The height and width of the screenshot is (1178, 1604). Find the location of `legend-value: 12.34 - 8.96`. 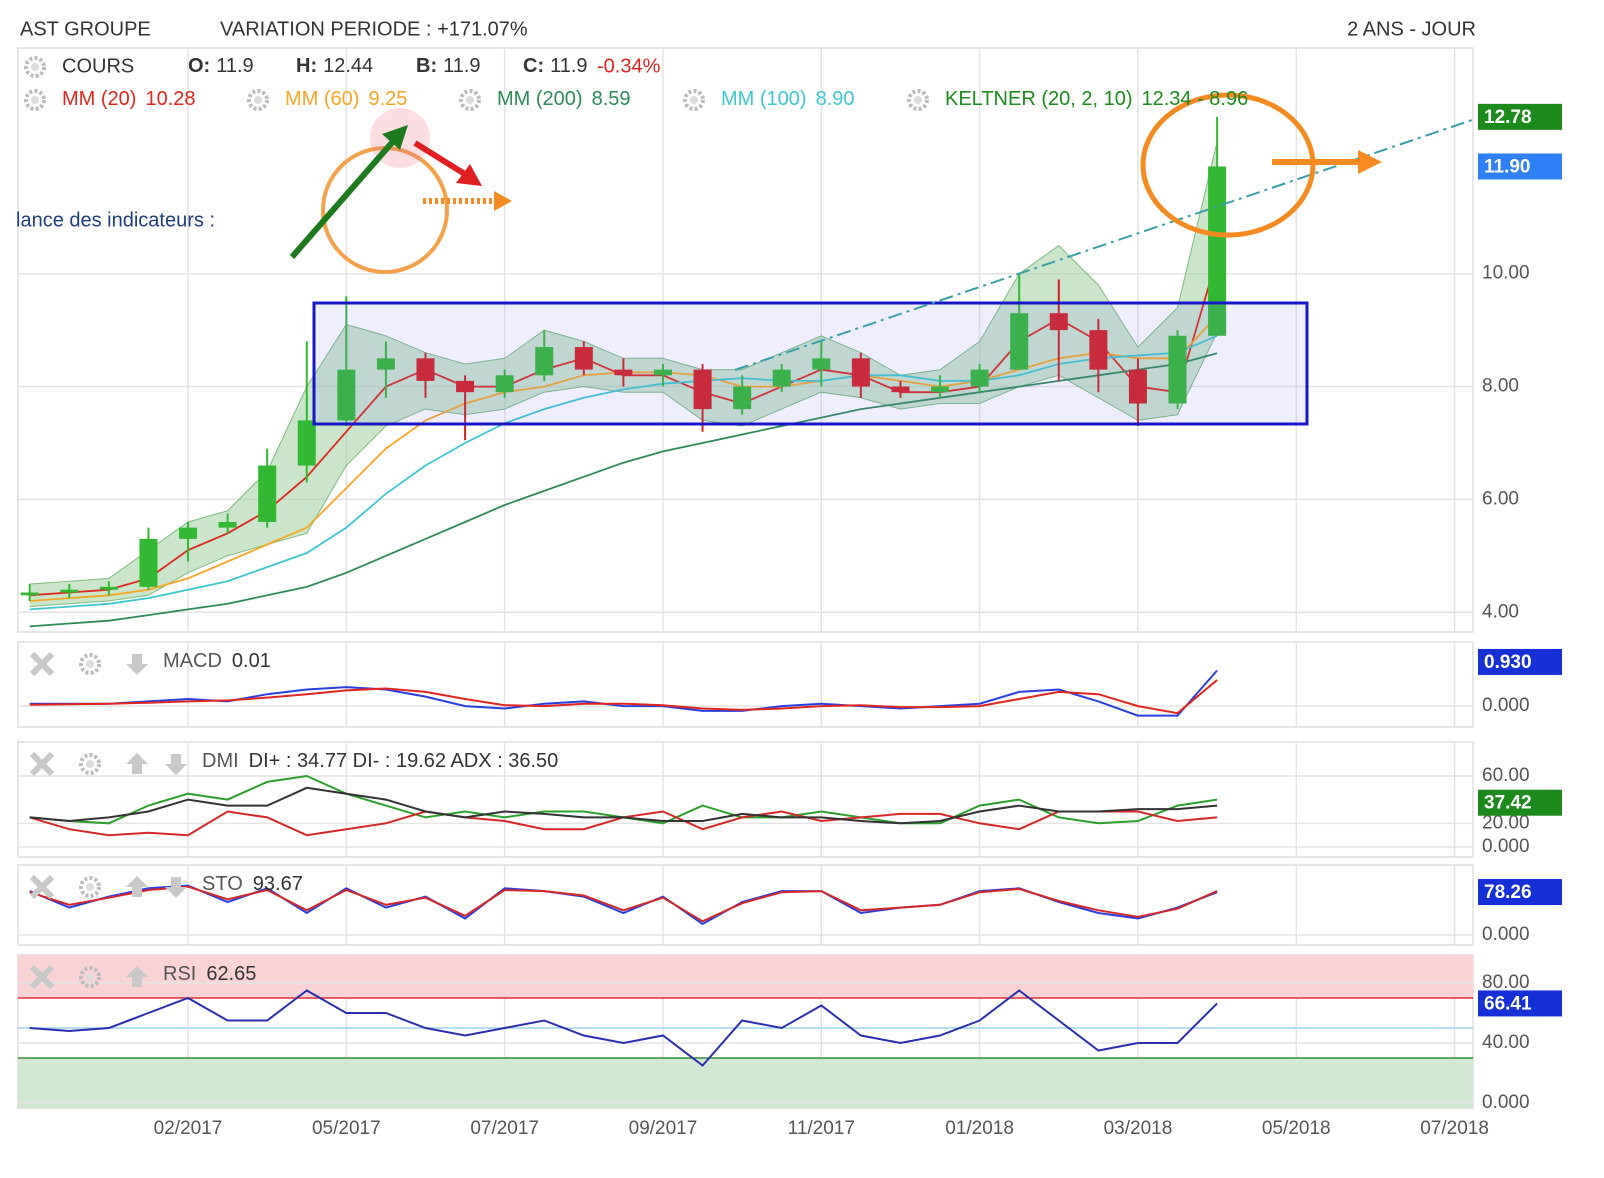

legend-value: 12.34 - 8.96 is located at coordinates (1194, 99).